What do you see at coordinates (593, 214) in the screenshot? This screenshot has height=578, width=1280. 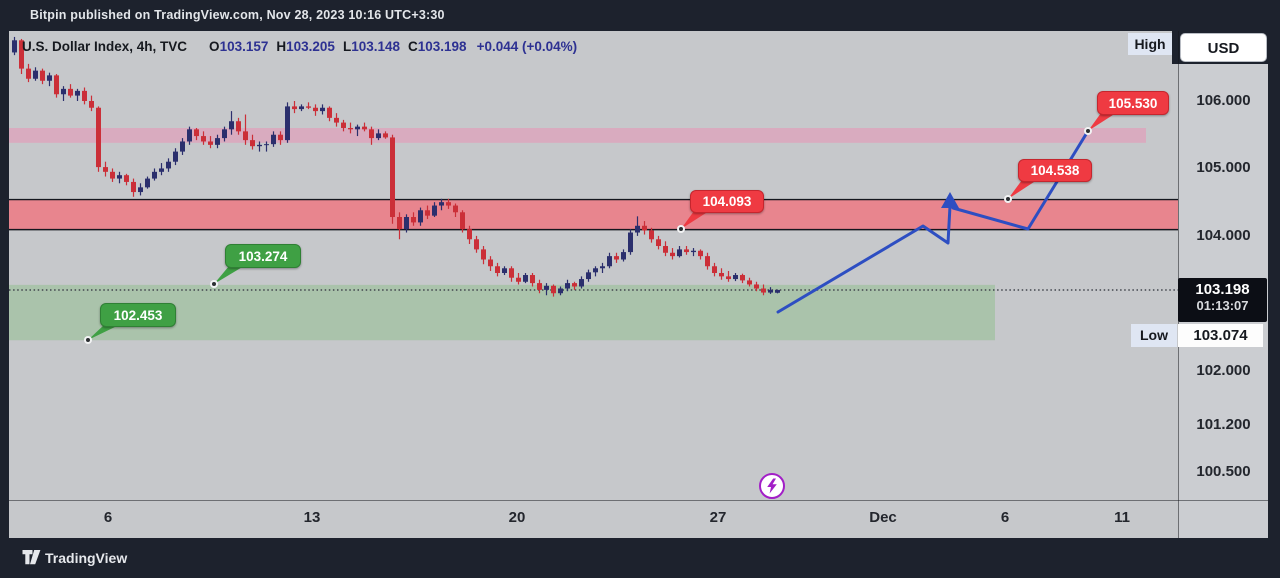 I see `resistance-zone` at bounding box center [593, 214].